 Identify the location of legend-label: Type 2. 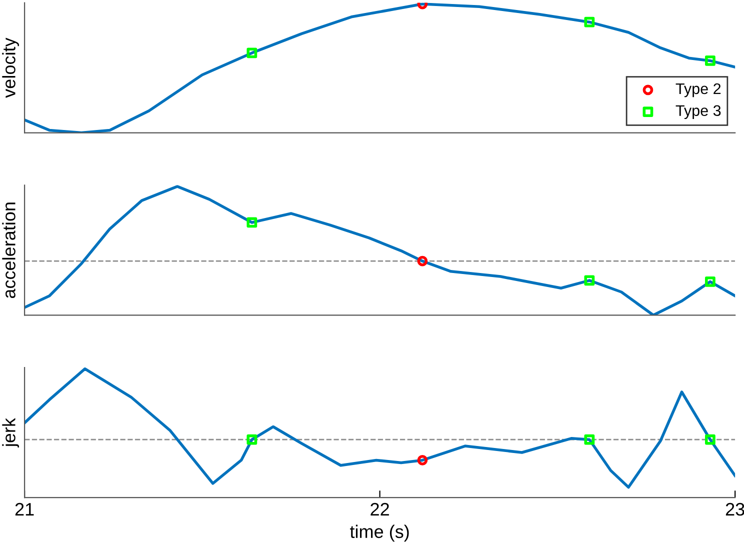
(698, 90).